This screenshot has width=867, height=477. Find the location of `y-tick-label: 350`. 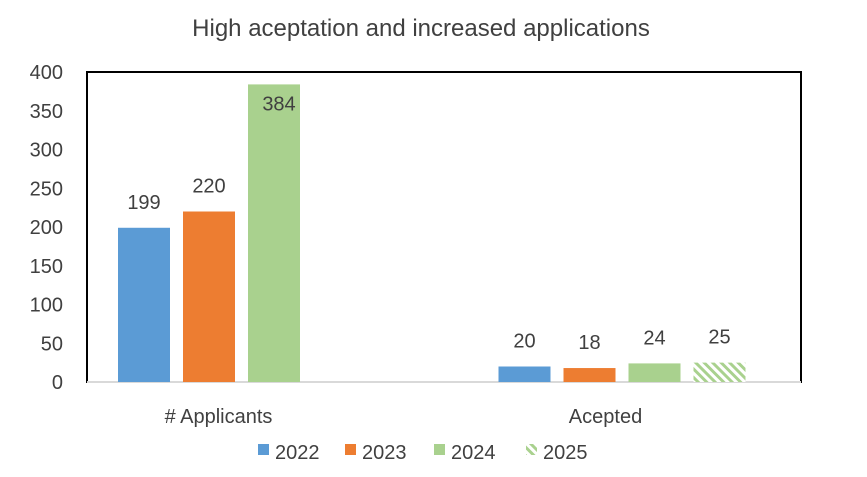

y-tick-label: 350 is located at coordinates (46, 112).